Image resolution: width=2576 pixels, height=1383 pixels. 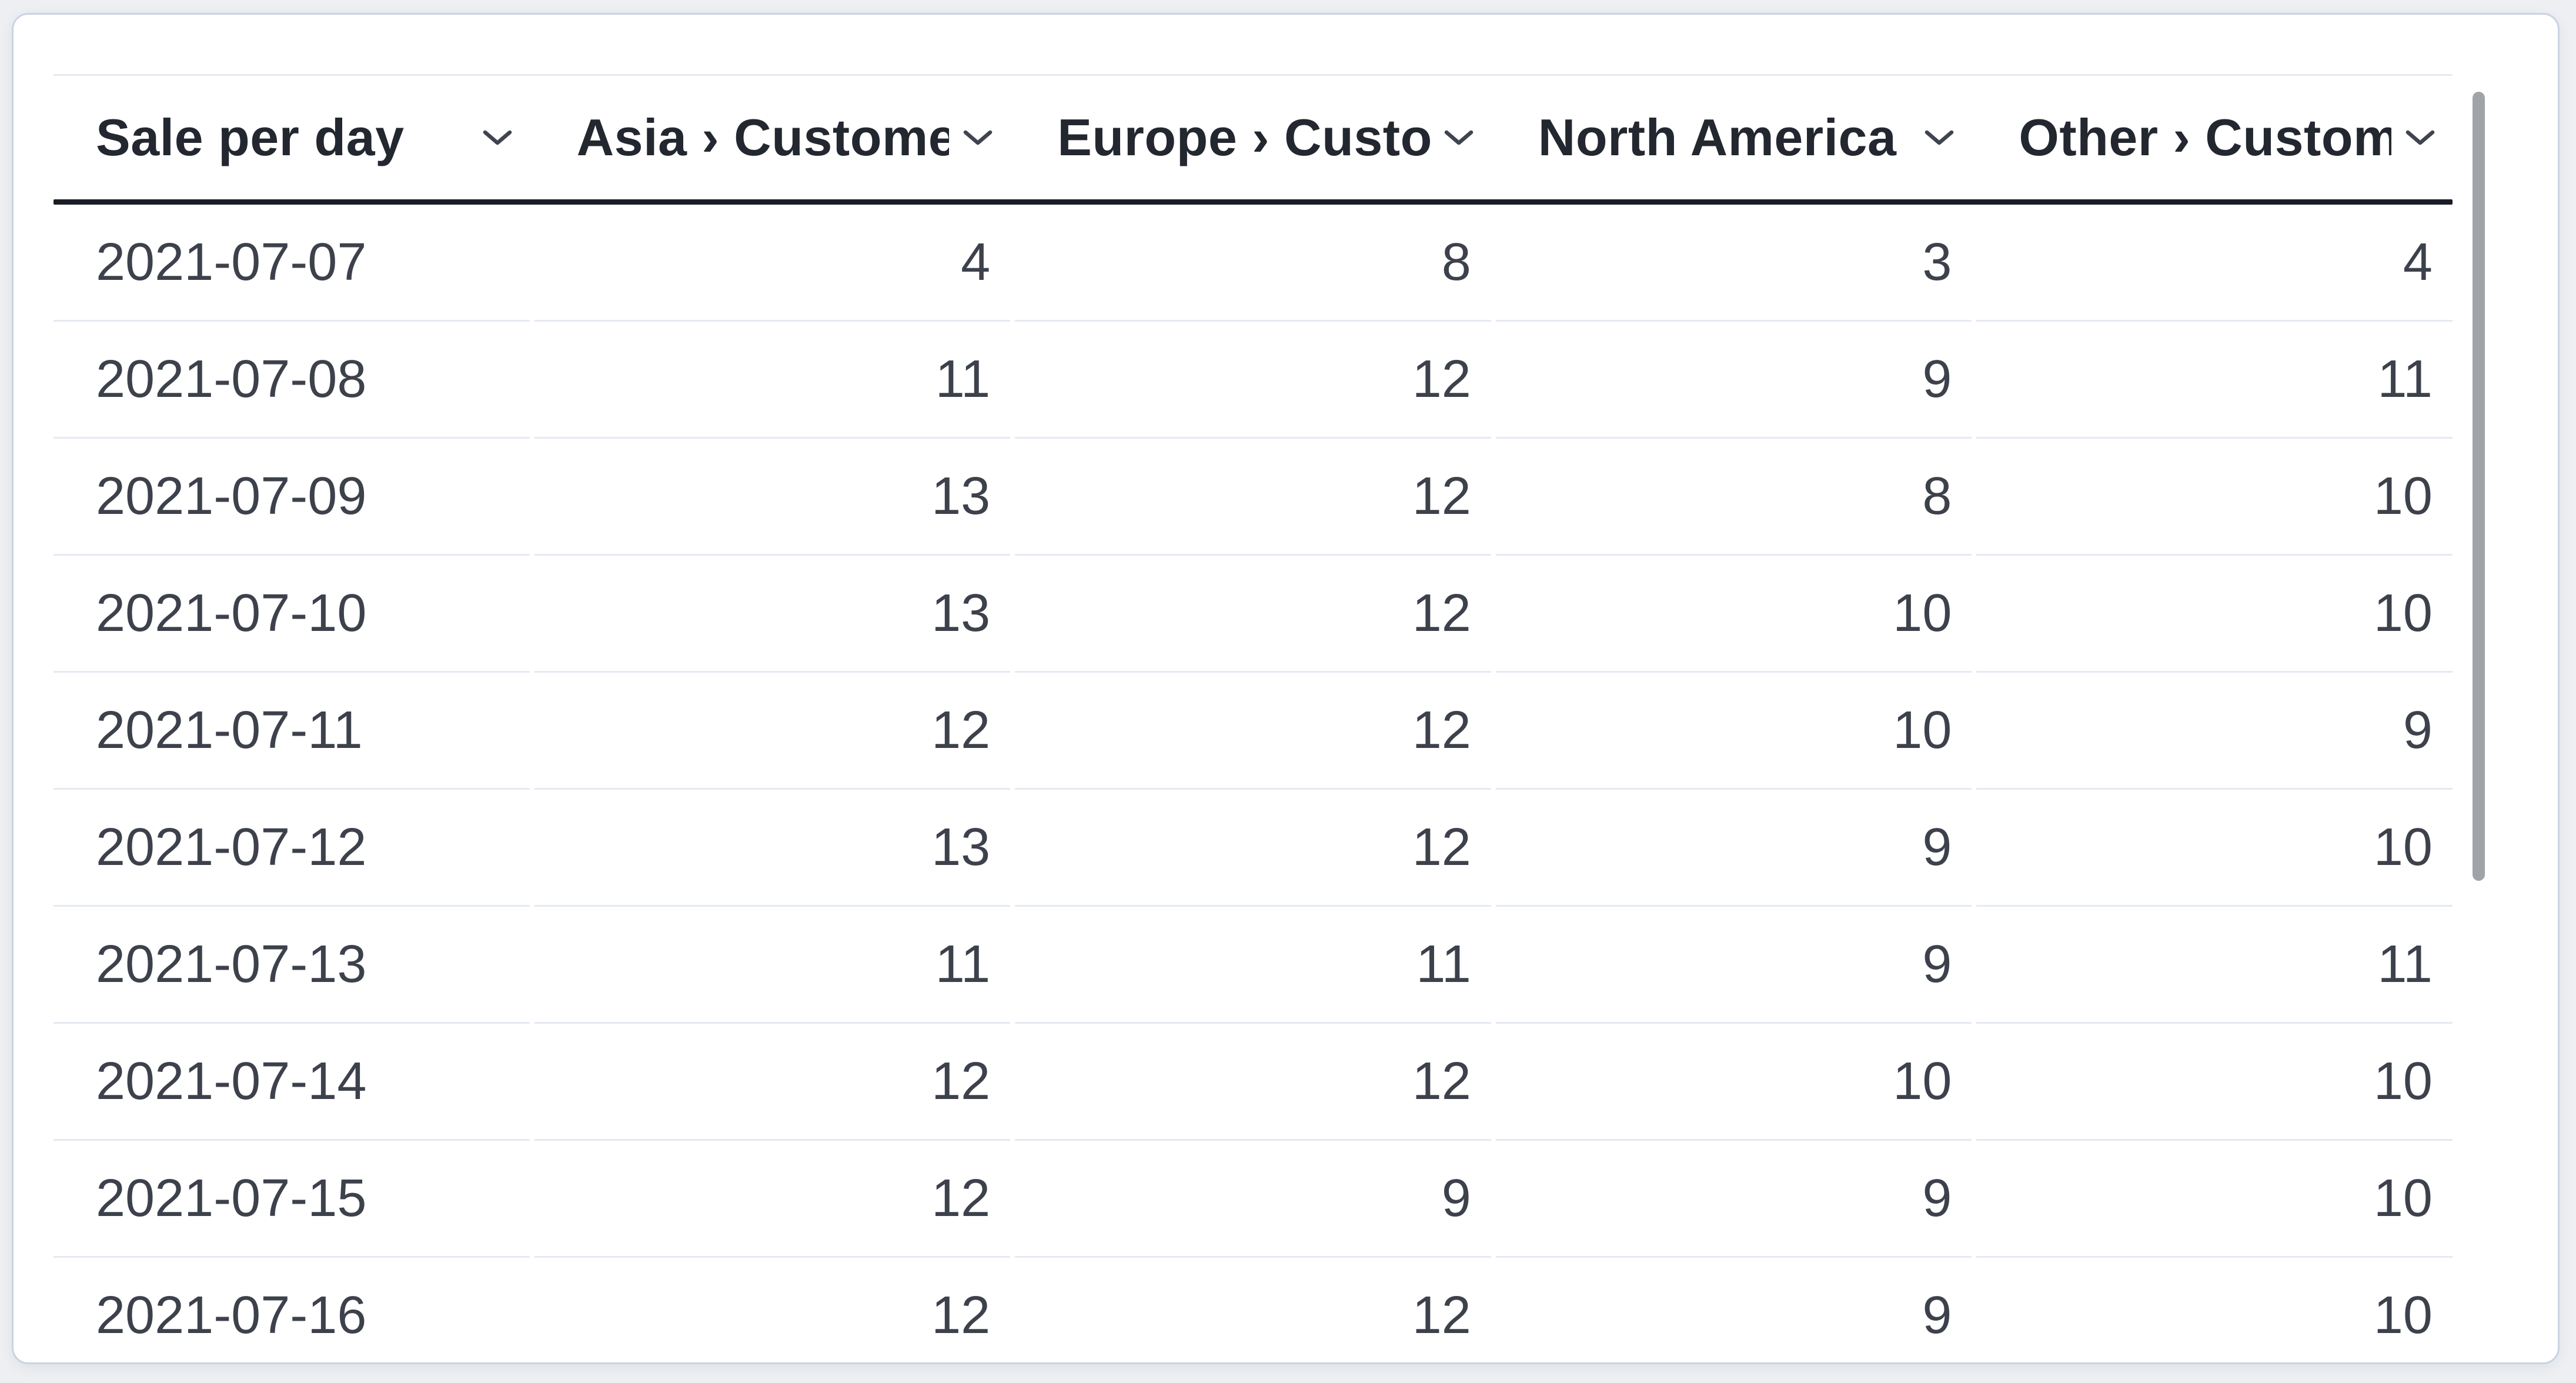 What do you see at coordinates (292, 614) in the screenshot?
I see `cell-date: 2021-07-10` at bounding box center [292, 614].